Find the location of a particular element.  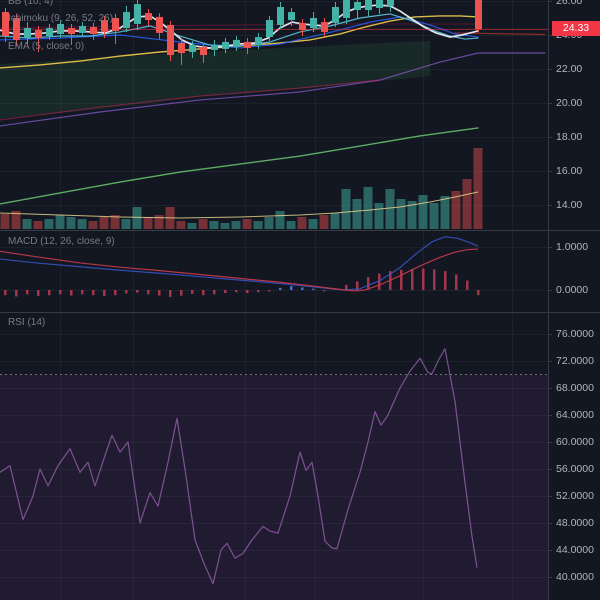

indicator-label-ichimoku: Ichimoku (9, 26, 52, 26) is located at coordinates (61, 18).